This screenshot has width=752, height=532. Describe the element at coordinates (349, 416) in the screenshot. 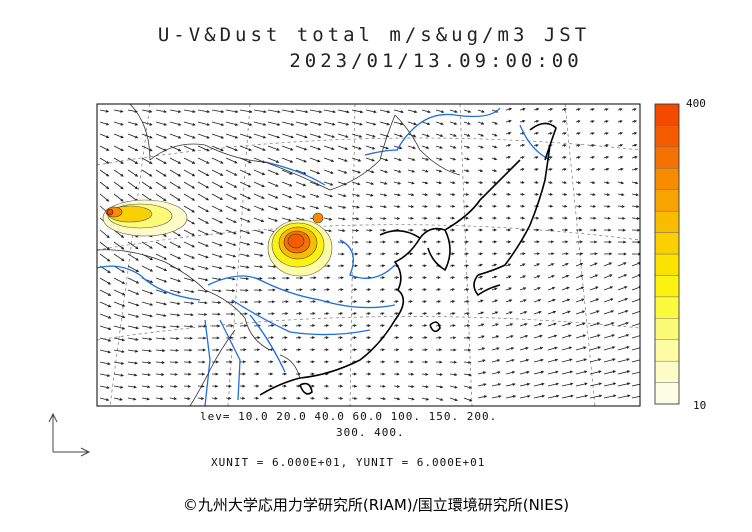

I see `contour-levels-line1: lev= 10.0 20.0 40.0 60.0 100. 150. 200.` at that location.